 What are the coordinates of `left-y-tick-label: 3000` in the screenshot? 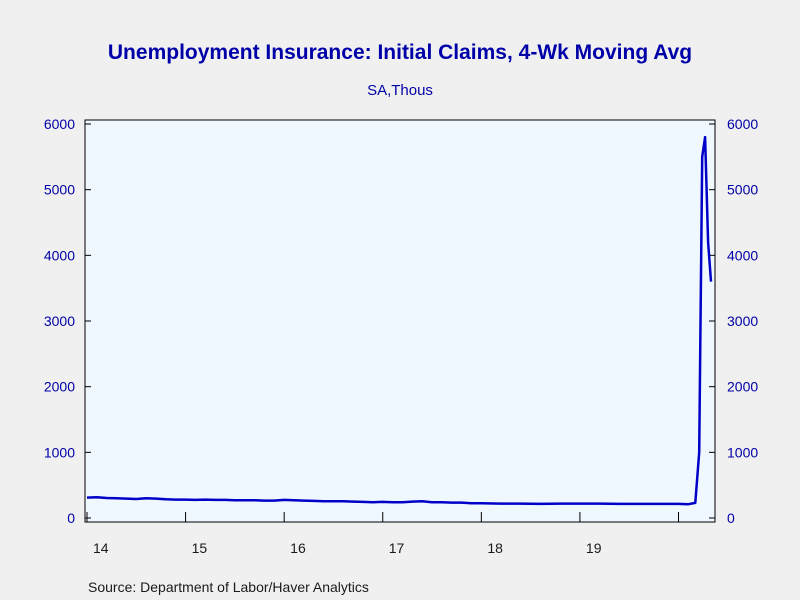 It's located at (59, 321).